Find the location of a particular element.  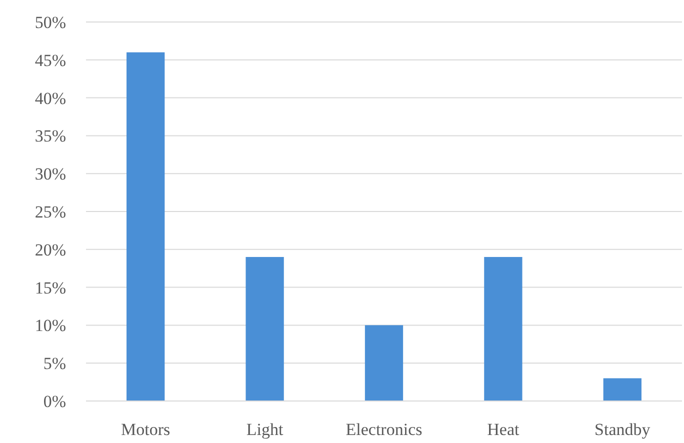

y-tick-label: 10% is located at coordinates (50, 326).